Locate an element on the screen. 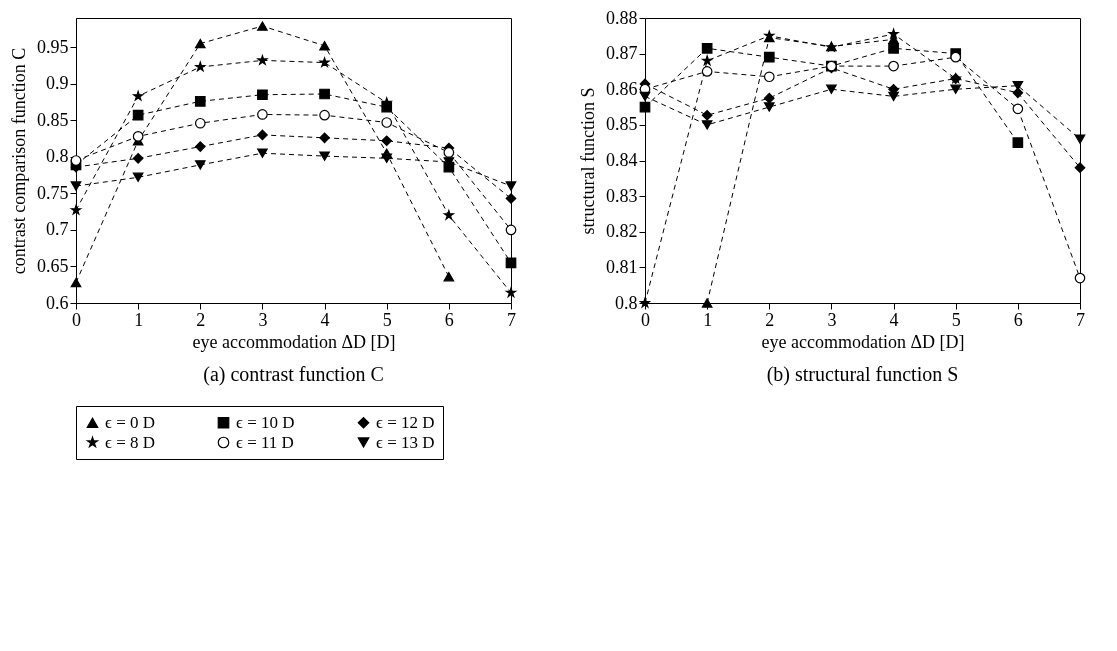 The height and width of the screenshot is (651, 1117). legend-label: ϵ = 13 D is located at coordinates (405, 442).